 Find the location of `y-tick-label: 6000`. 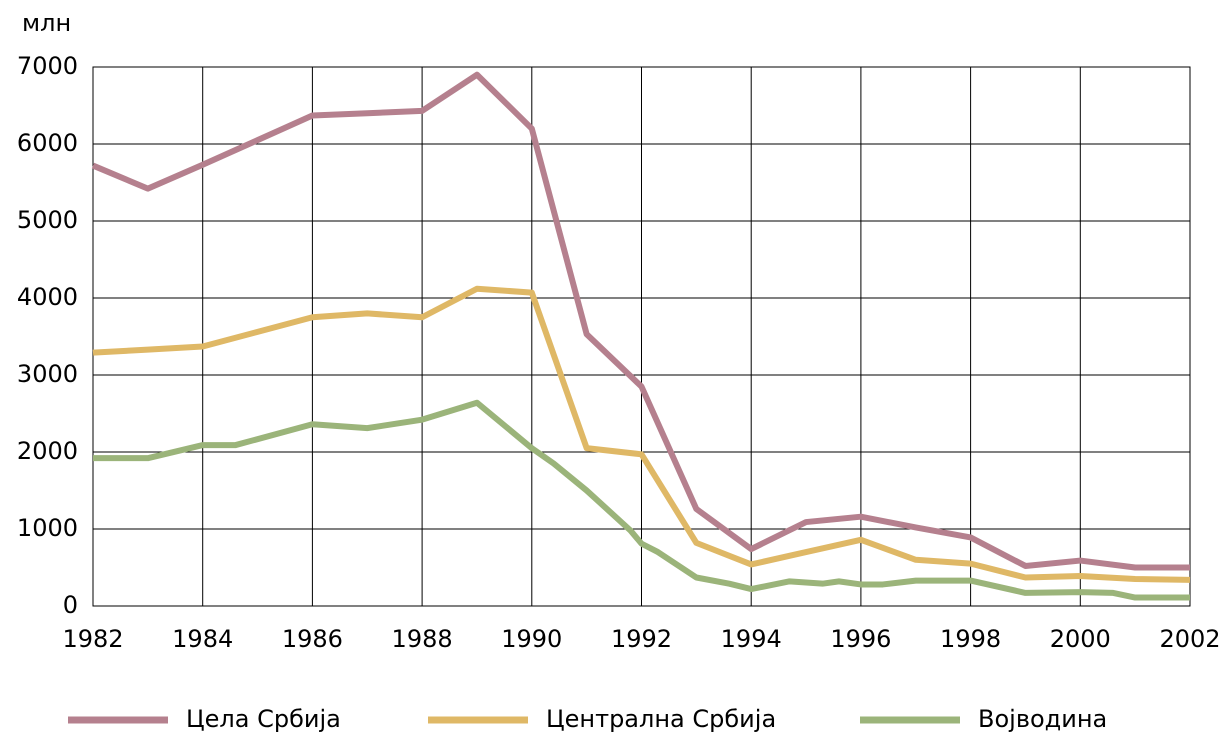

y-tick-label: 6000 is located at coordinates (47, 143).